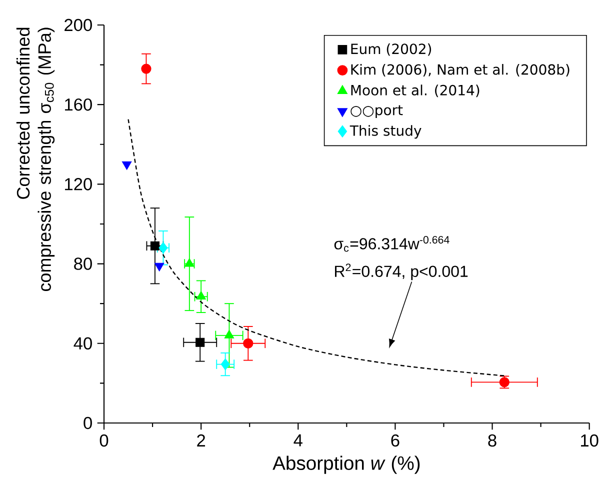 Image resolution: width=604 pixels, height=485 pixels. What do you see at coordinates (460, 70) in the screenshot?
I see `legend-label: Kim (2006), Nam et al. (2008b)` at bounding box center [460, 70].